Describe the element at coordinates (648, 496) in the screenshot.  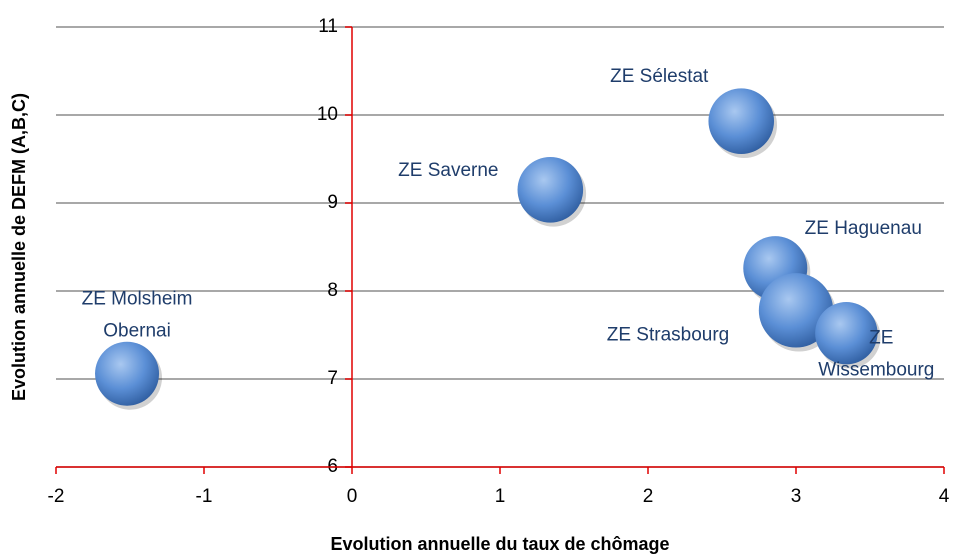
I see `x-tick-label: 2` at that location.